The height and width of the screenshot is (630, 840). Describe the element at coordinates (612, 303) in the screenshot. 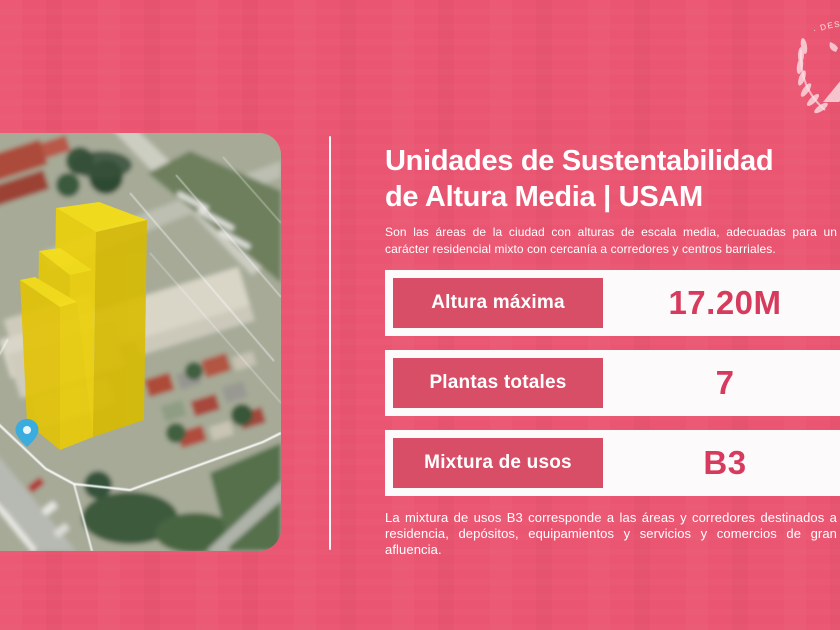

I see `spec-row-altura: Altura máxima 17.20M` at that location.